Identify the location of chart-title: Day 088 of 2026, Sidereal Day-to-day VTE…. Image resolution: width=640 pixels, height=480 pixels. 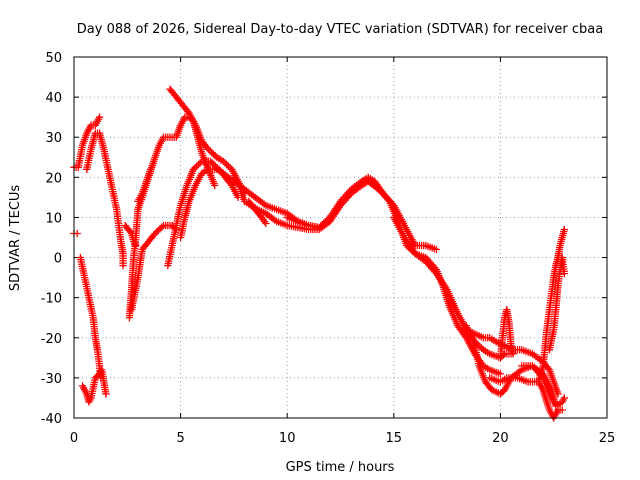
(340, 29).